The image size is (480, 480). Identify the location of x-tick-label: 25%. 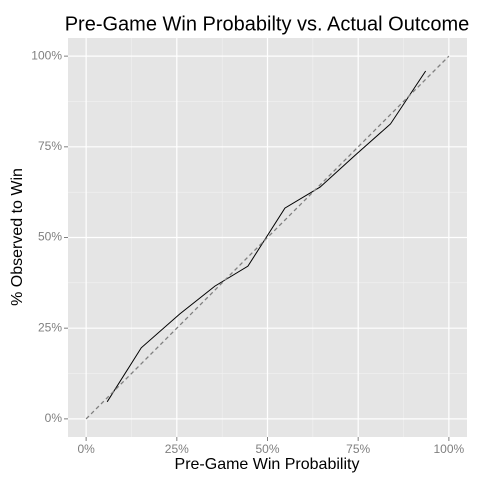
(177, 449).